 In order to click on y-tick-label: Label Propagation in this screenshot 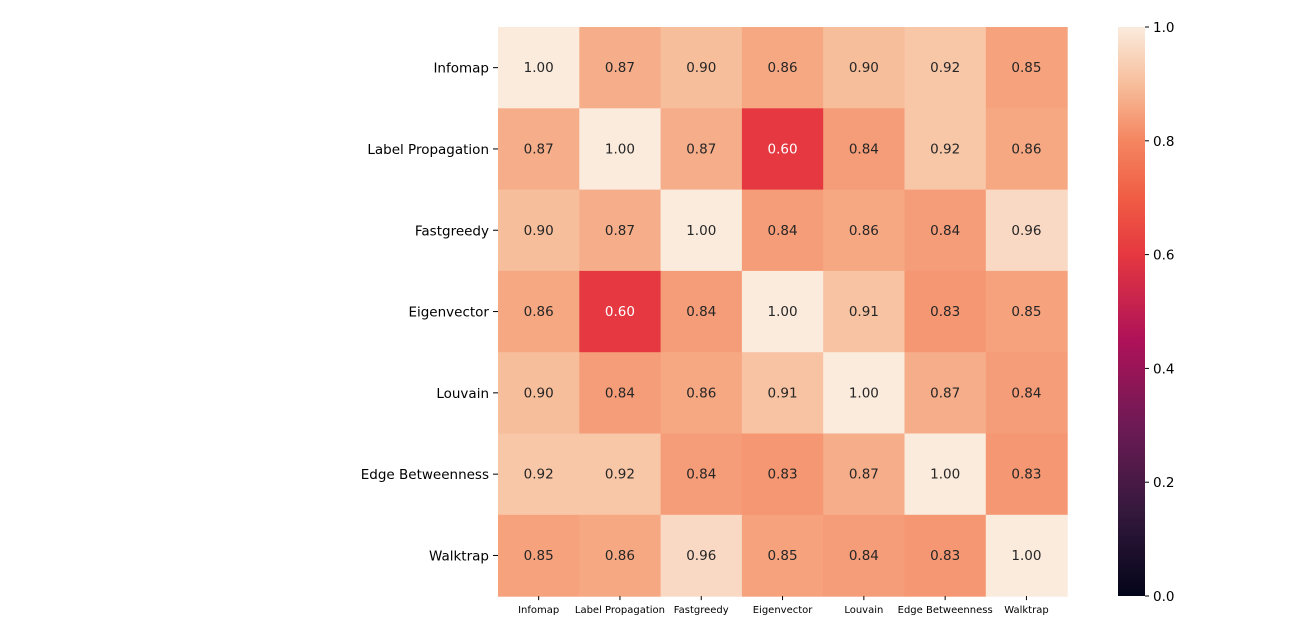, I will do `click(428, 150)`.